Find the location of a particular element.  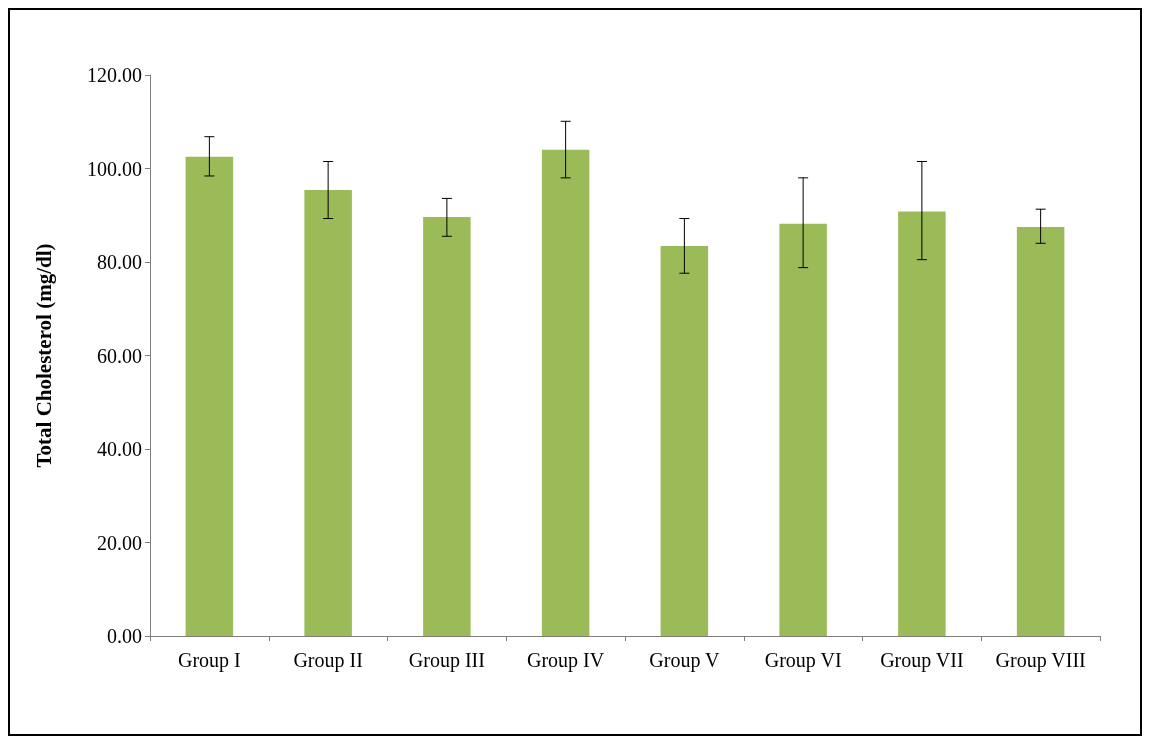

x-tick-label: Group VI is located at coordinates (803, 660).